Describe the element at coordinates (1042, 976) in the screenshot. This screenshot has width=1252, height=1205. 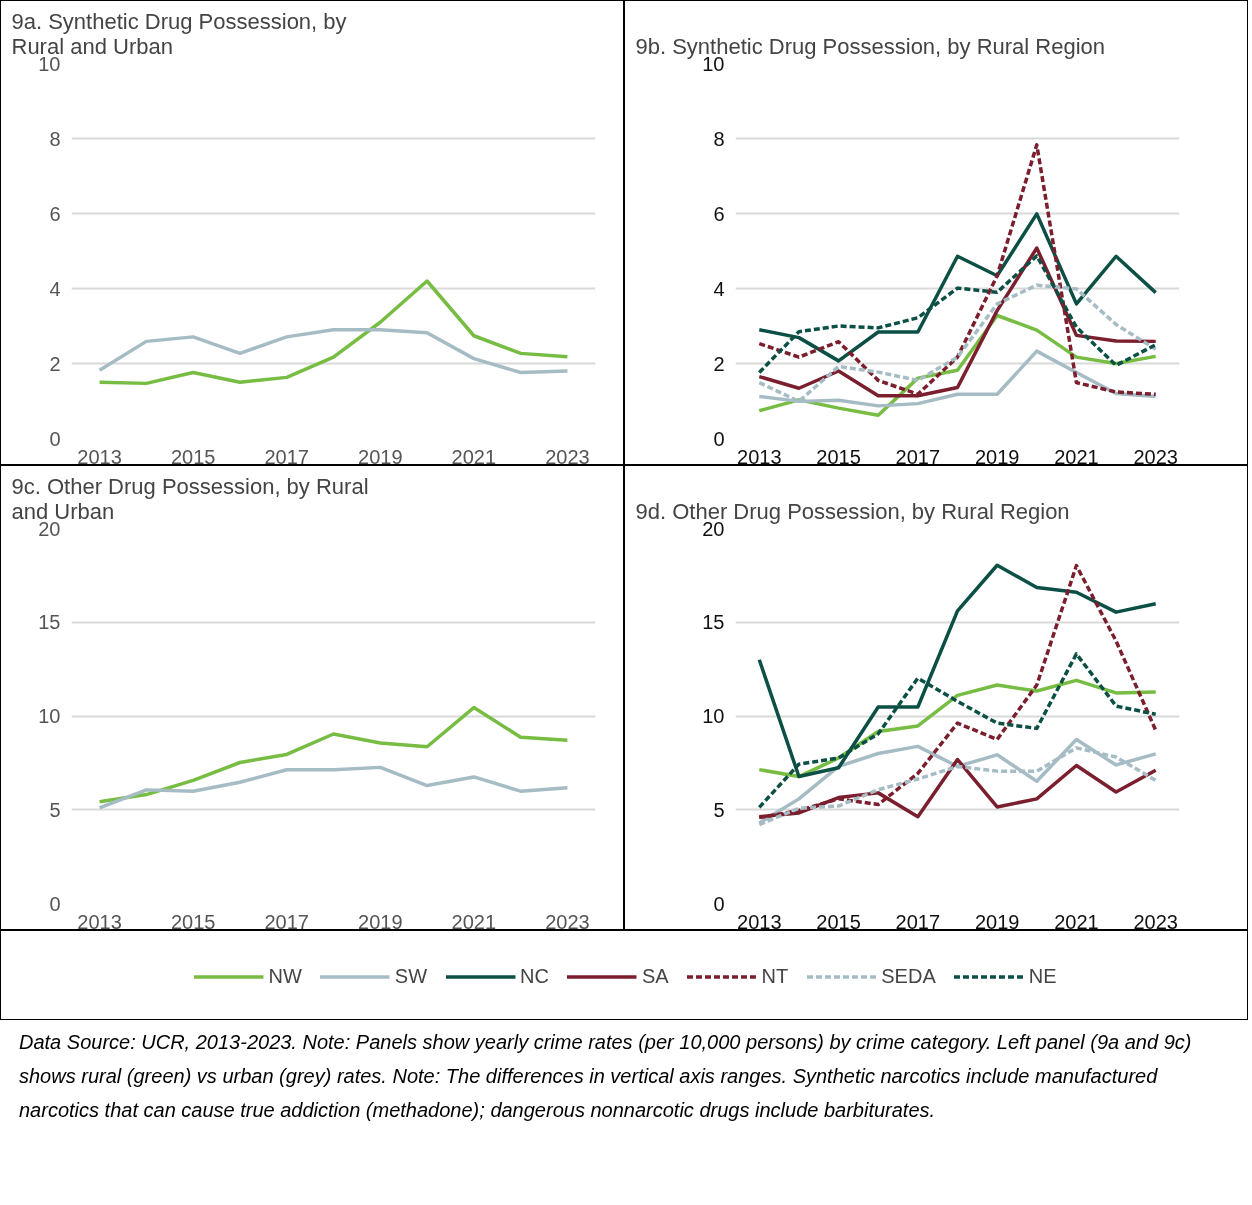
I see `legend-label: NE` at that location.